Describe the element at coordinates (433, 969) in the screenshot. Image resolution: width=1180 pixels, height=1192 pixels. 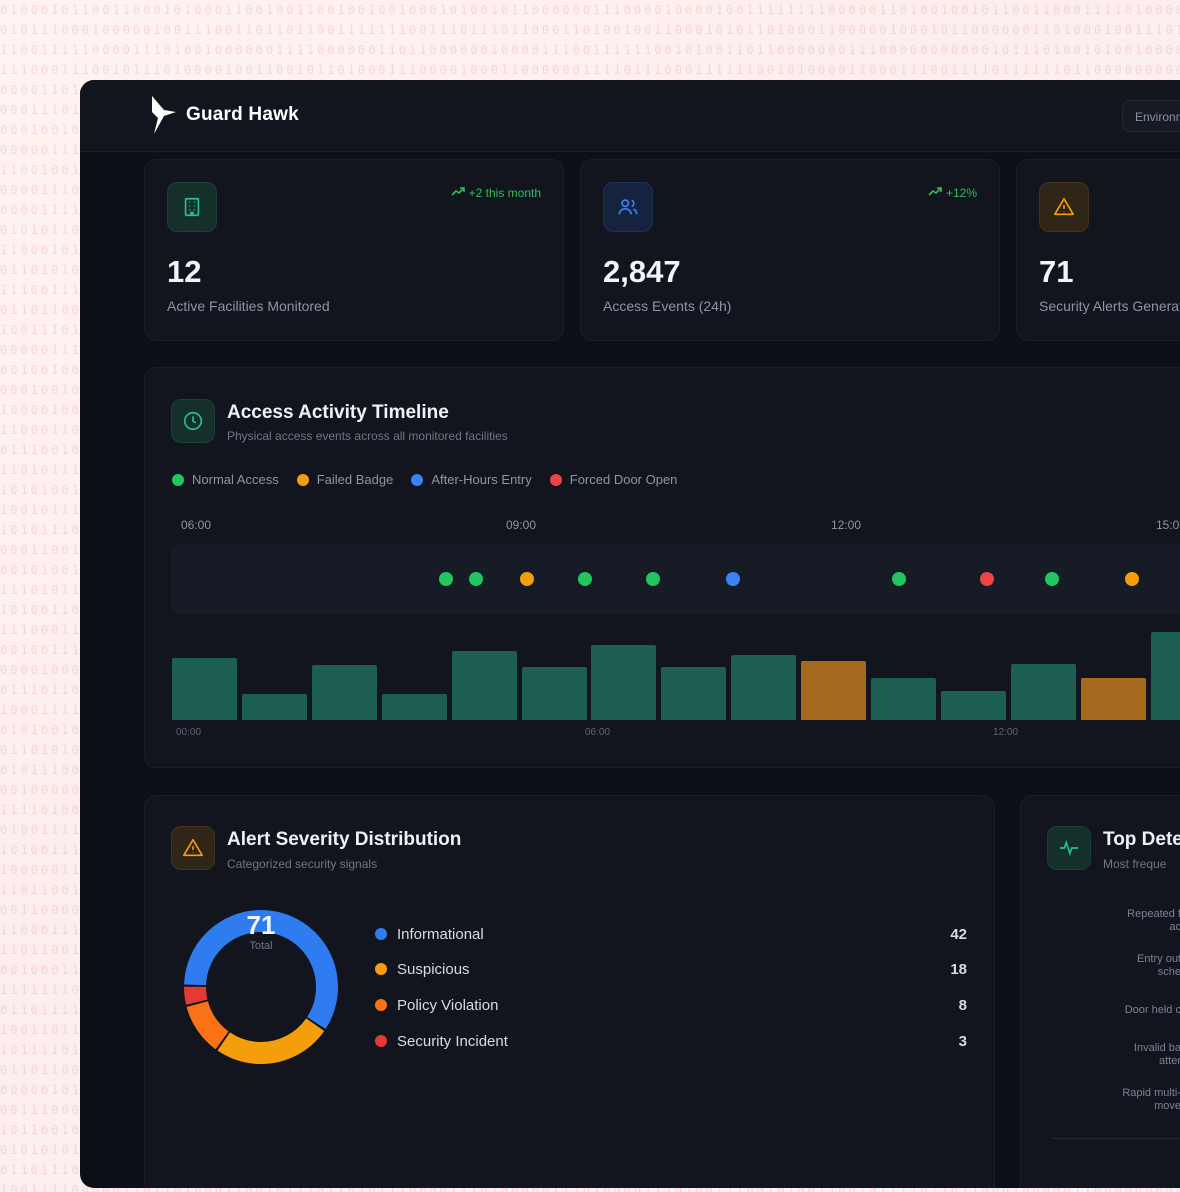
I see `severity-label: Suspicious` at that location.